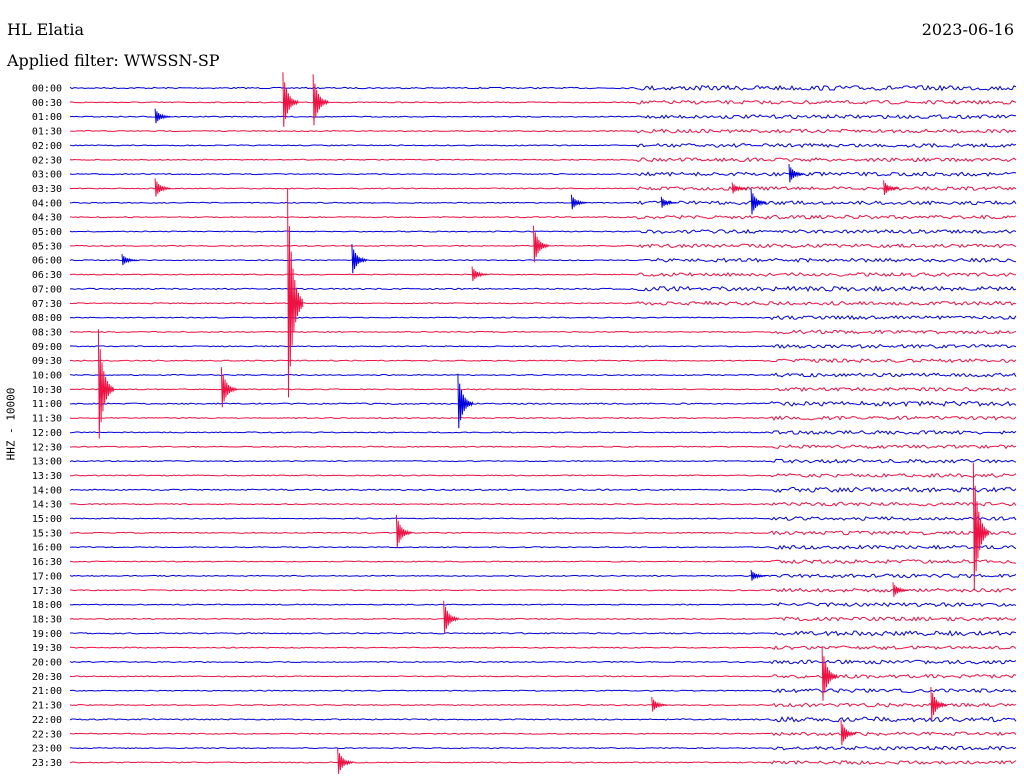  Describe the element at coordinates (47, 576) in the screenshot. I see `time-label: 17:00` at that location.